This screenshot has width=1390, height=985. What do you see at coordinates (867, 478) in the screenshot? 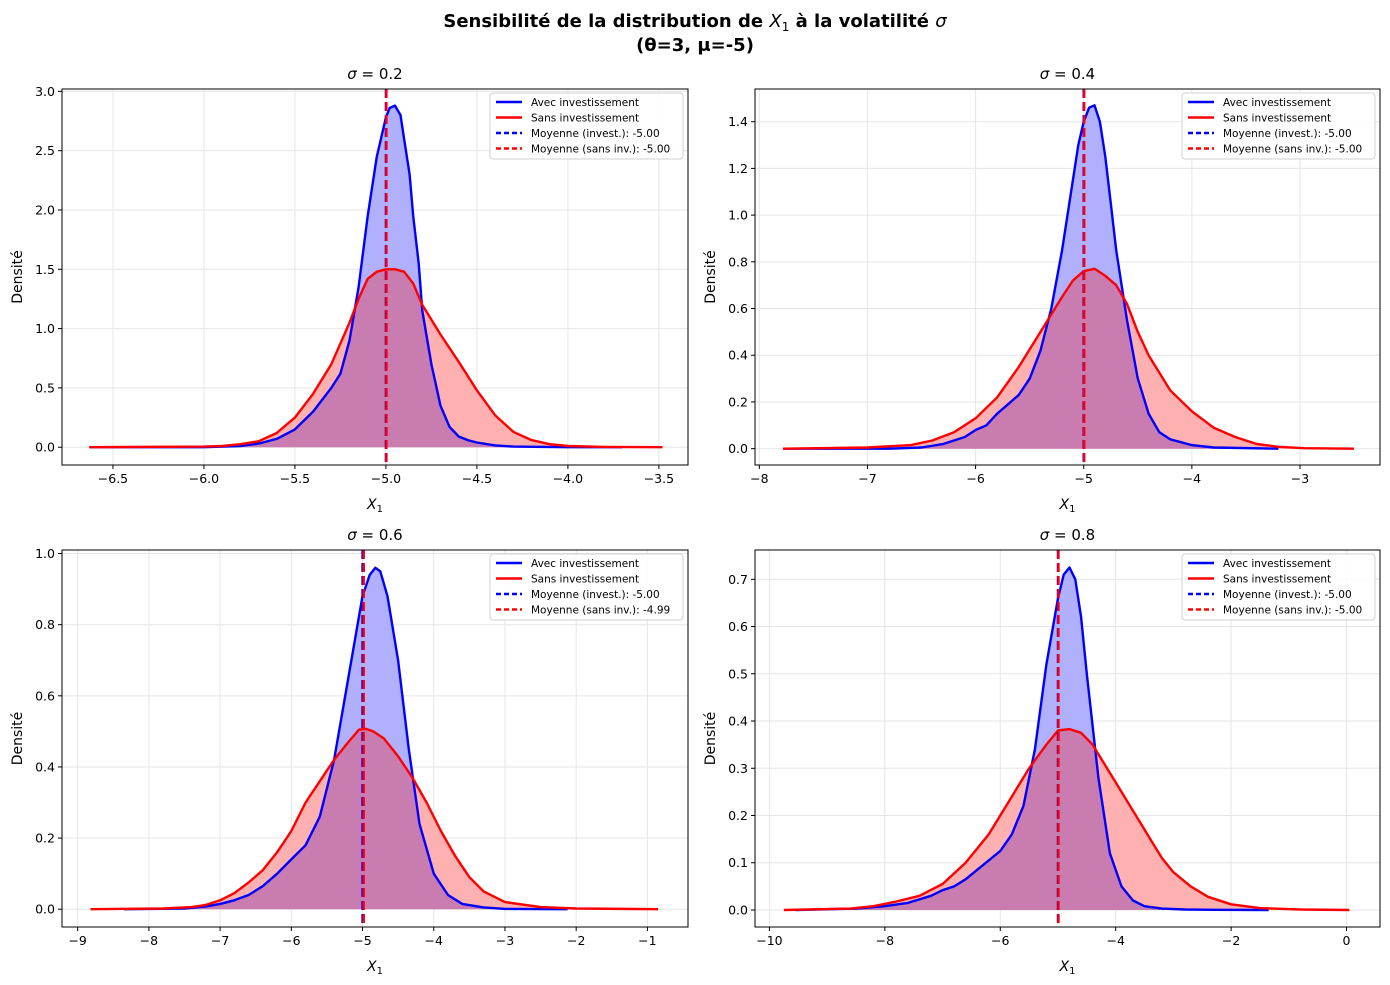
I see `x-tick-label: −7` at bounding box center [867, 478].